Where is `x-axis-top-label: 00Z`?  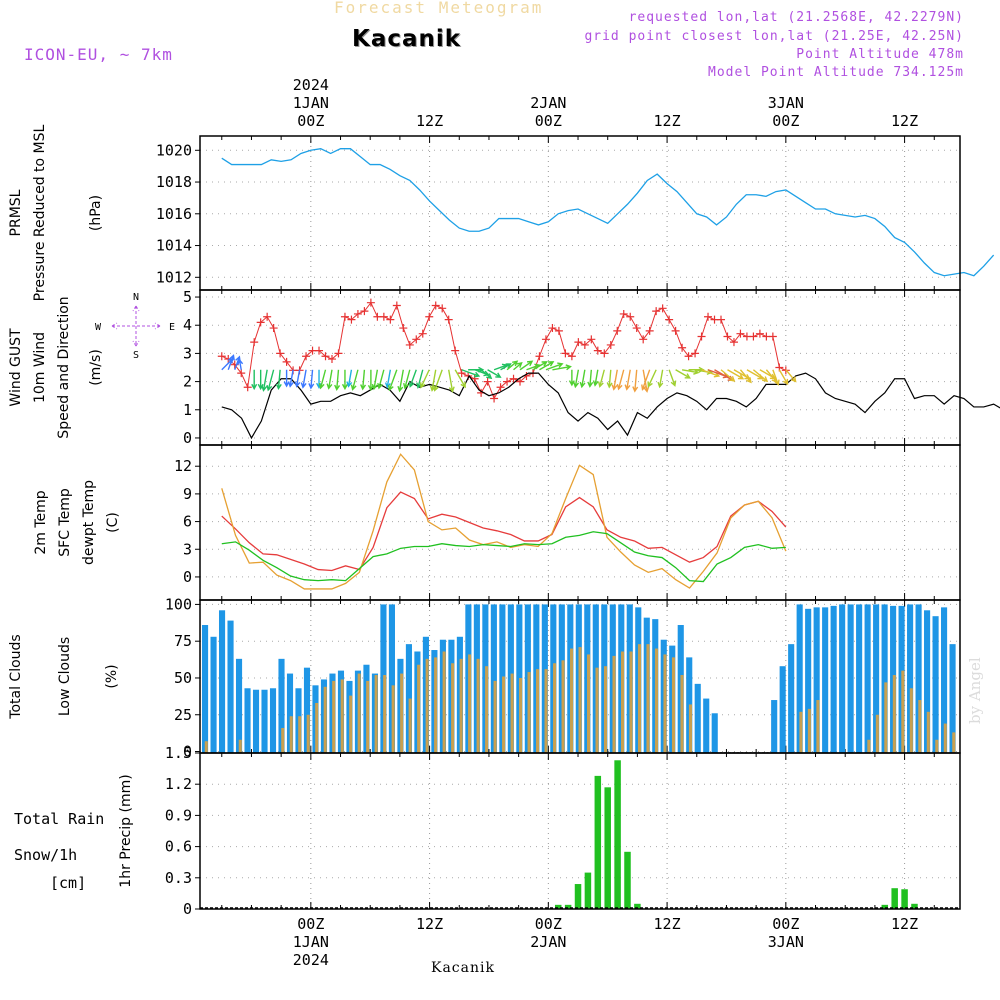
x-axis-top-label: 00Z is located at coordinates (548, 121).